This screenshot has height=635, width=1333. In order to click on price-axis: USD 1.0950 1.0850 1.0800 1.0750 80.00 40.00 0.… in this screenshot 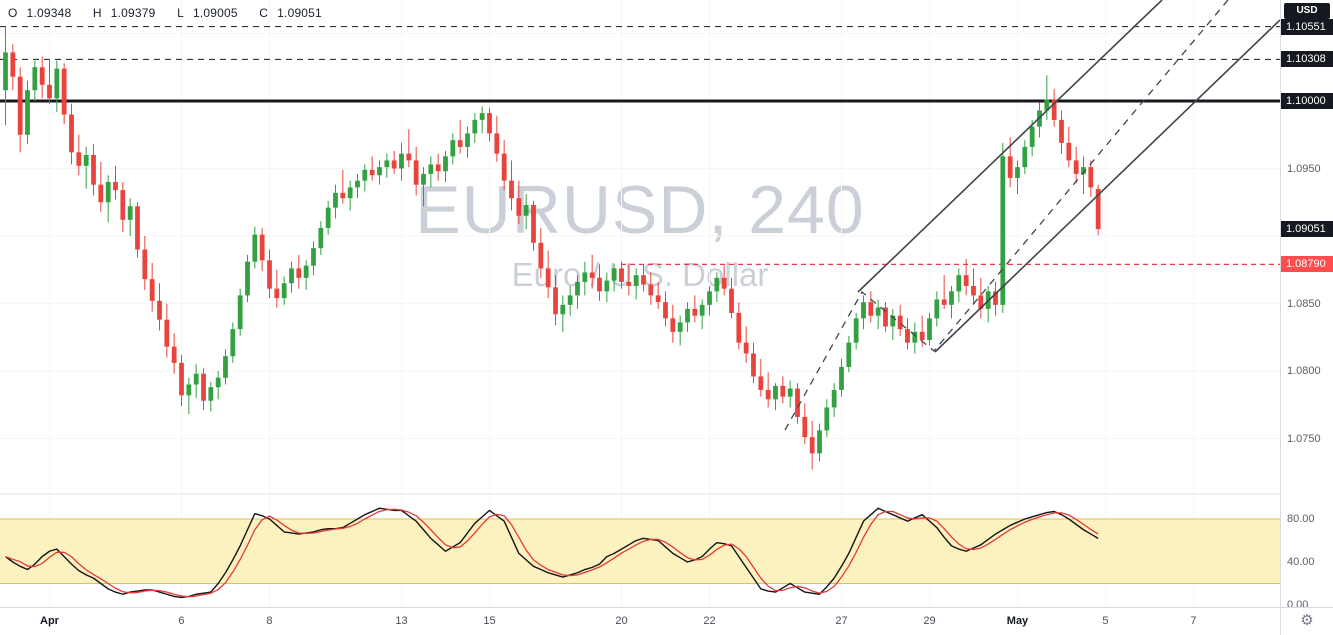, I will do `click(1306, 305)`.